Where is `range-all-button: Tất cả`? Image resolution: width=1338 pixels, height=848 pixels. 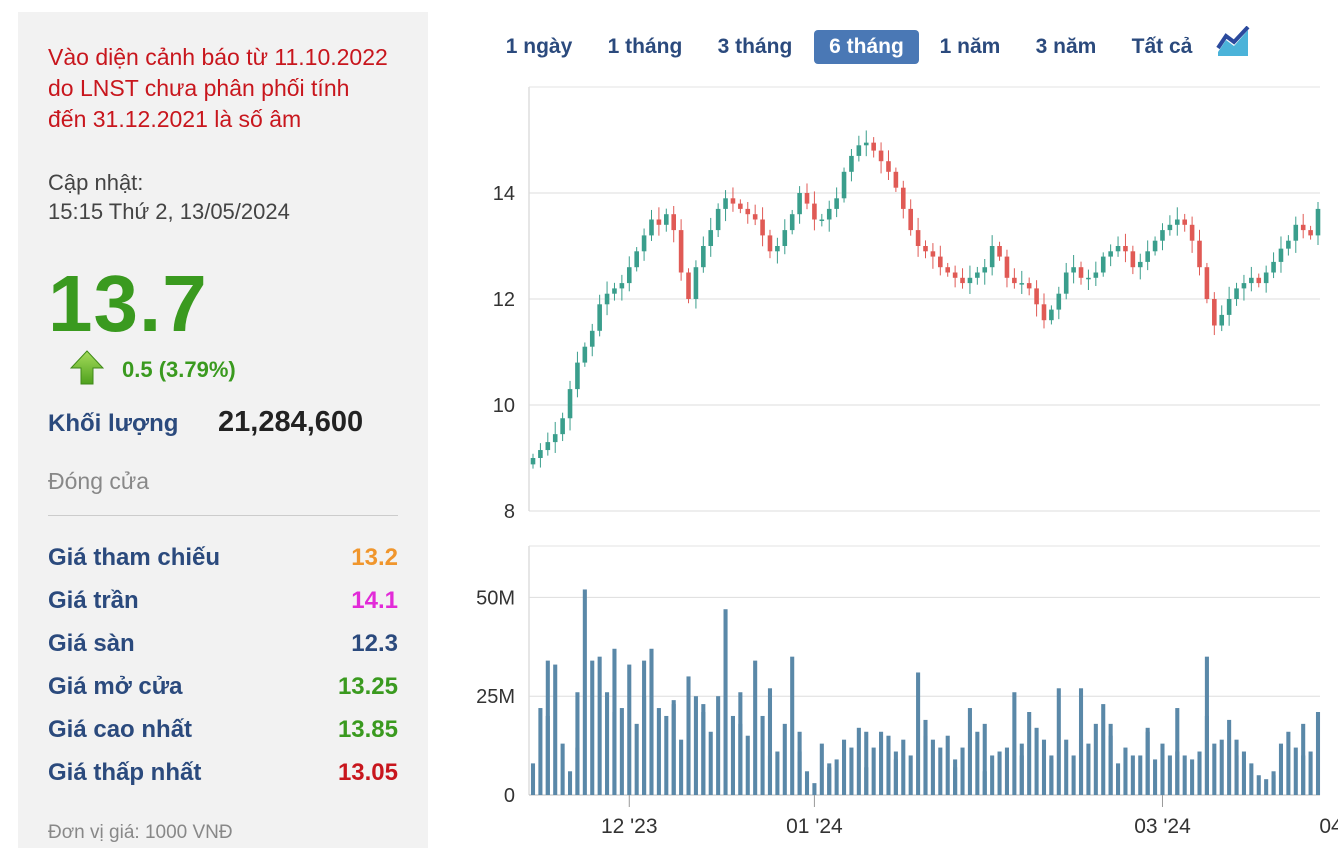
range-all-button: Tất cả is located at coordinates (1162, 46).